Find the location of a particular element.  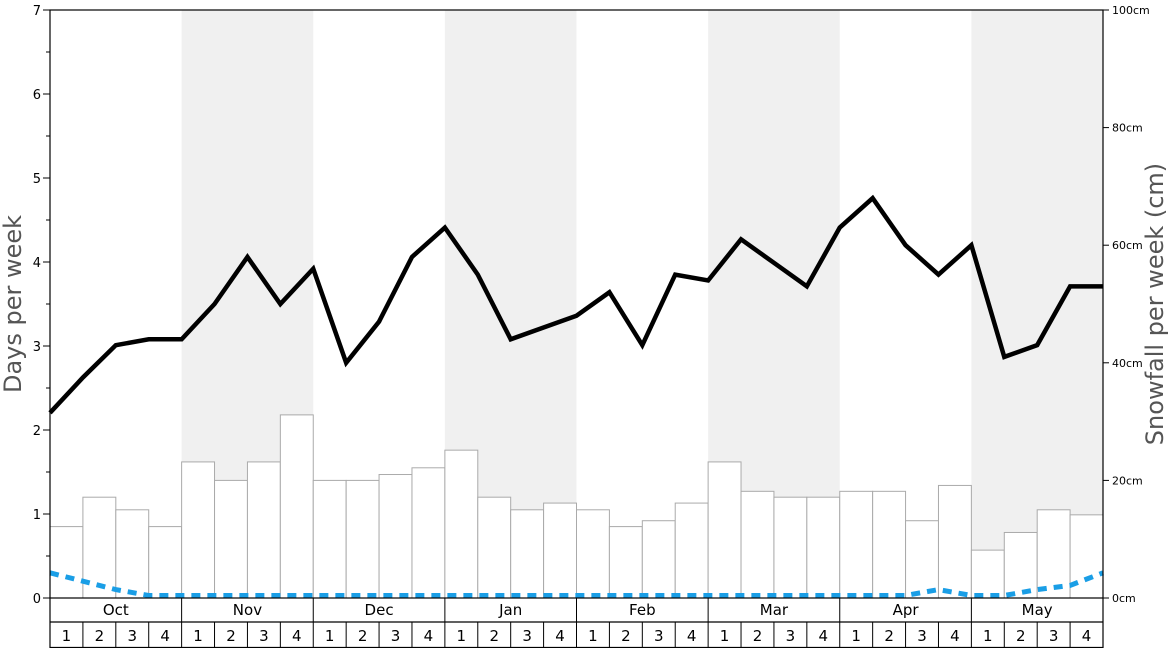

month-label-jan: Jan is located at coordinates (510, 610).